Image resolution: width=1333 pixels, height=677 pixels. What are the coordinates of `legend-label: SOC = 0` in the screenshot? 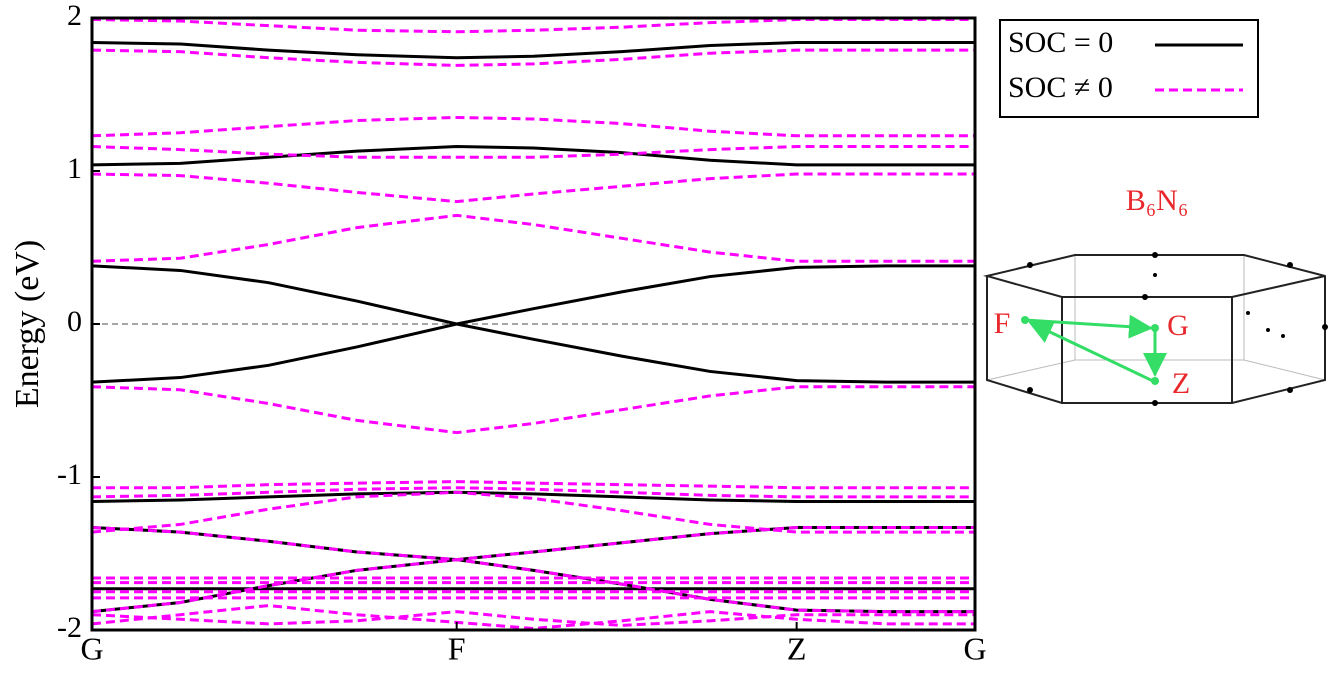 It's located at (1060, 42).